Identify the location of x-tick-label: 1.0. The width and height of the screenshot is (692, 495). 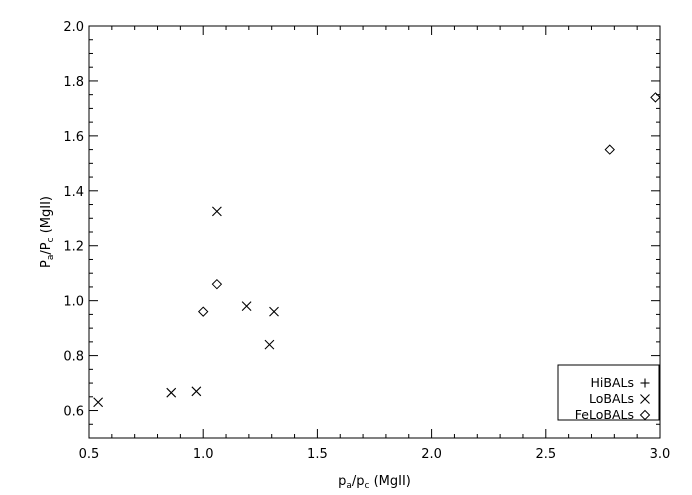
(203, 454).